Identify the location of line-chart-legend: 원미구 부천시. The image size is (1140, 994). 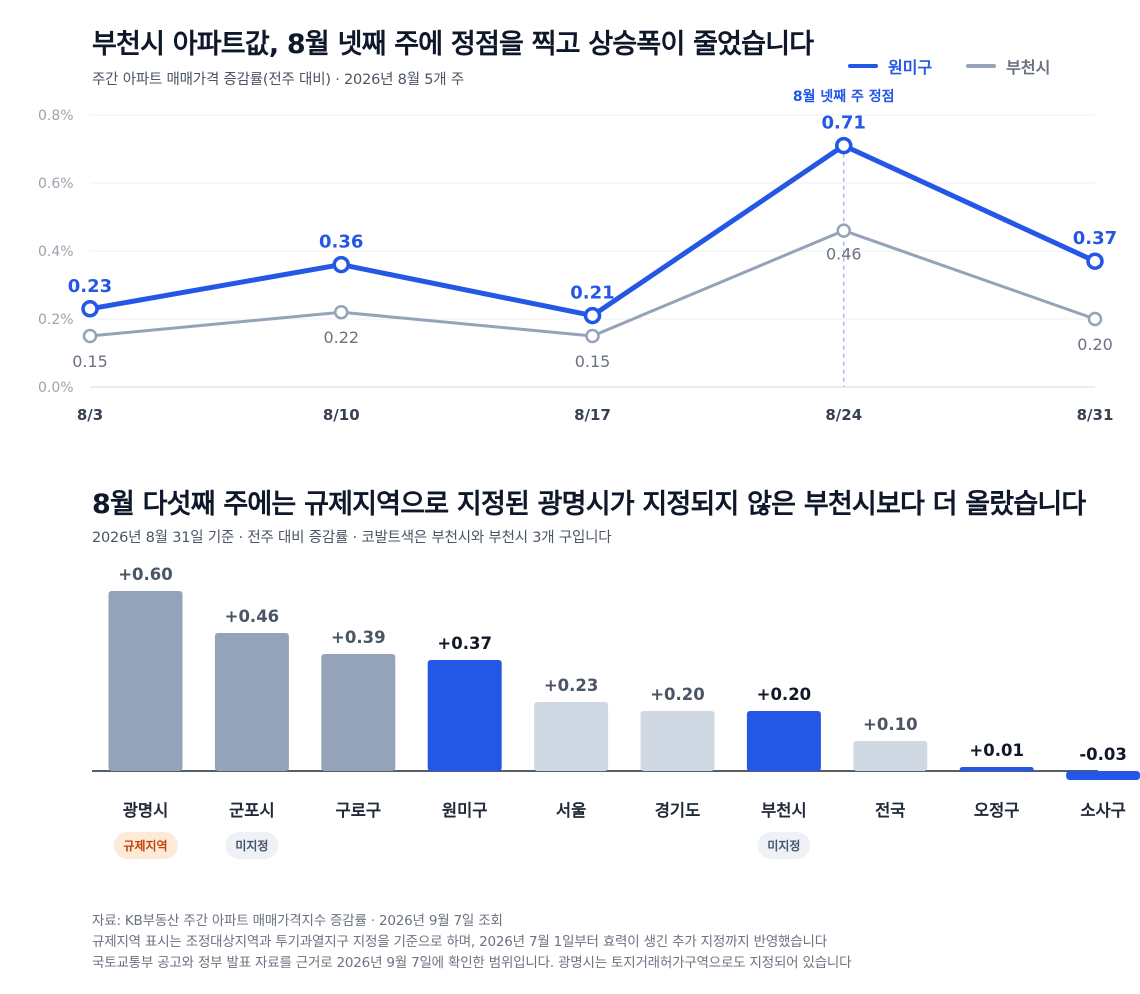
(949, 66).